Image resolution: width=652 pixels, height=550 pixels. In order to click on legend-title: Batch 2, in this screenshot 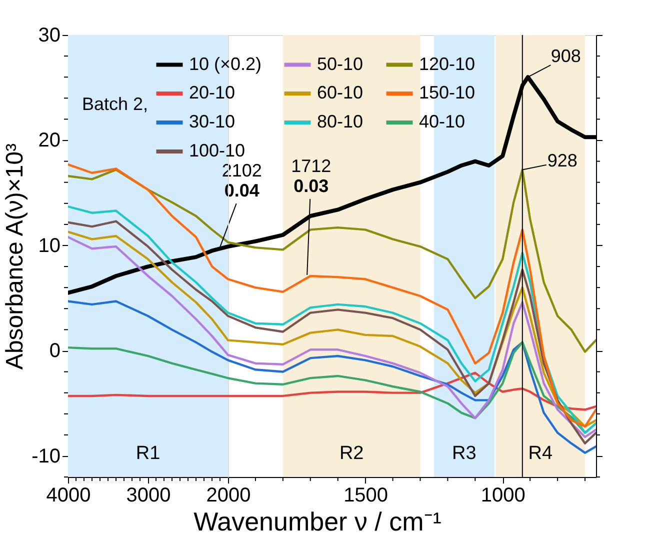, I will do `click(115, 104)`.